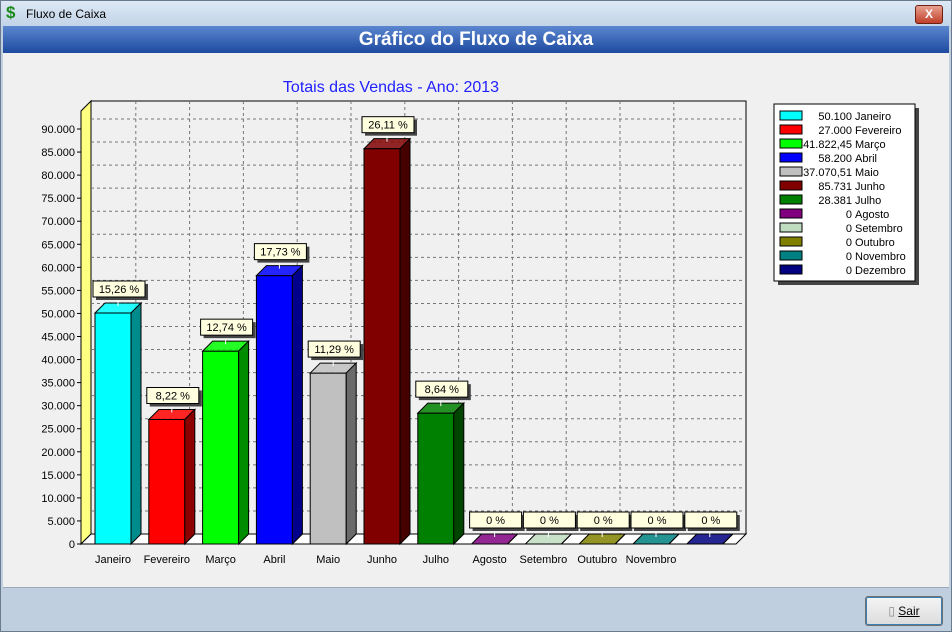 The image size is (952, 632). Describe the element at coordinates (391, 87) in the screenshot. I see `chart-title: Totais das Vendas - Ano: 2013` at that location.